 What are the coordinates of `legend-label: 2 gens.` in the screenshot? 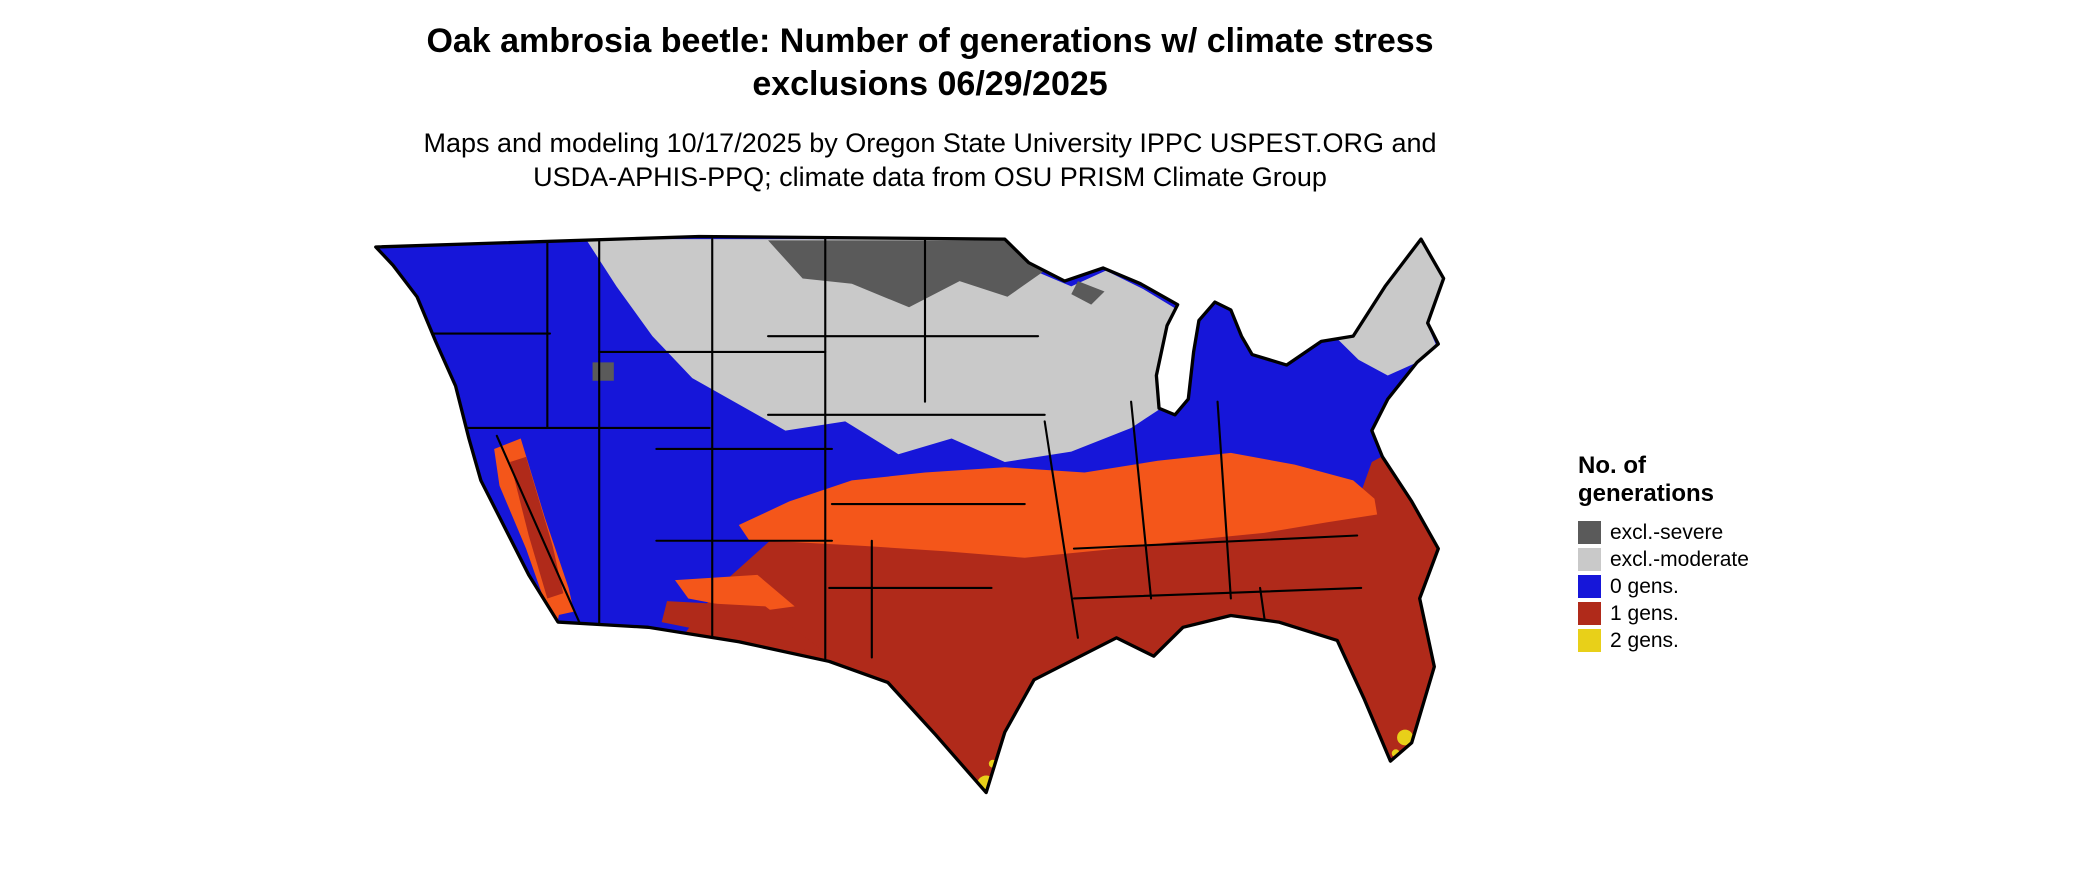 It's located at (1644, 641).